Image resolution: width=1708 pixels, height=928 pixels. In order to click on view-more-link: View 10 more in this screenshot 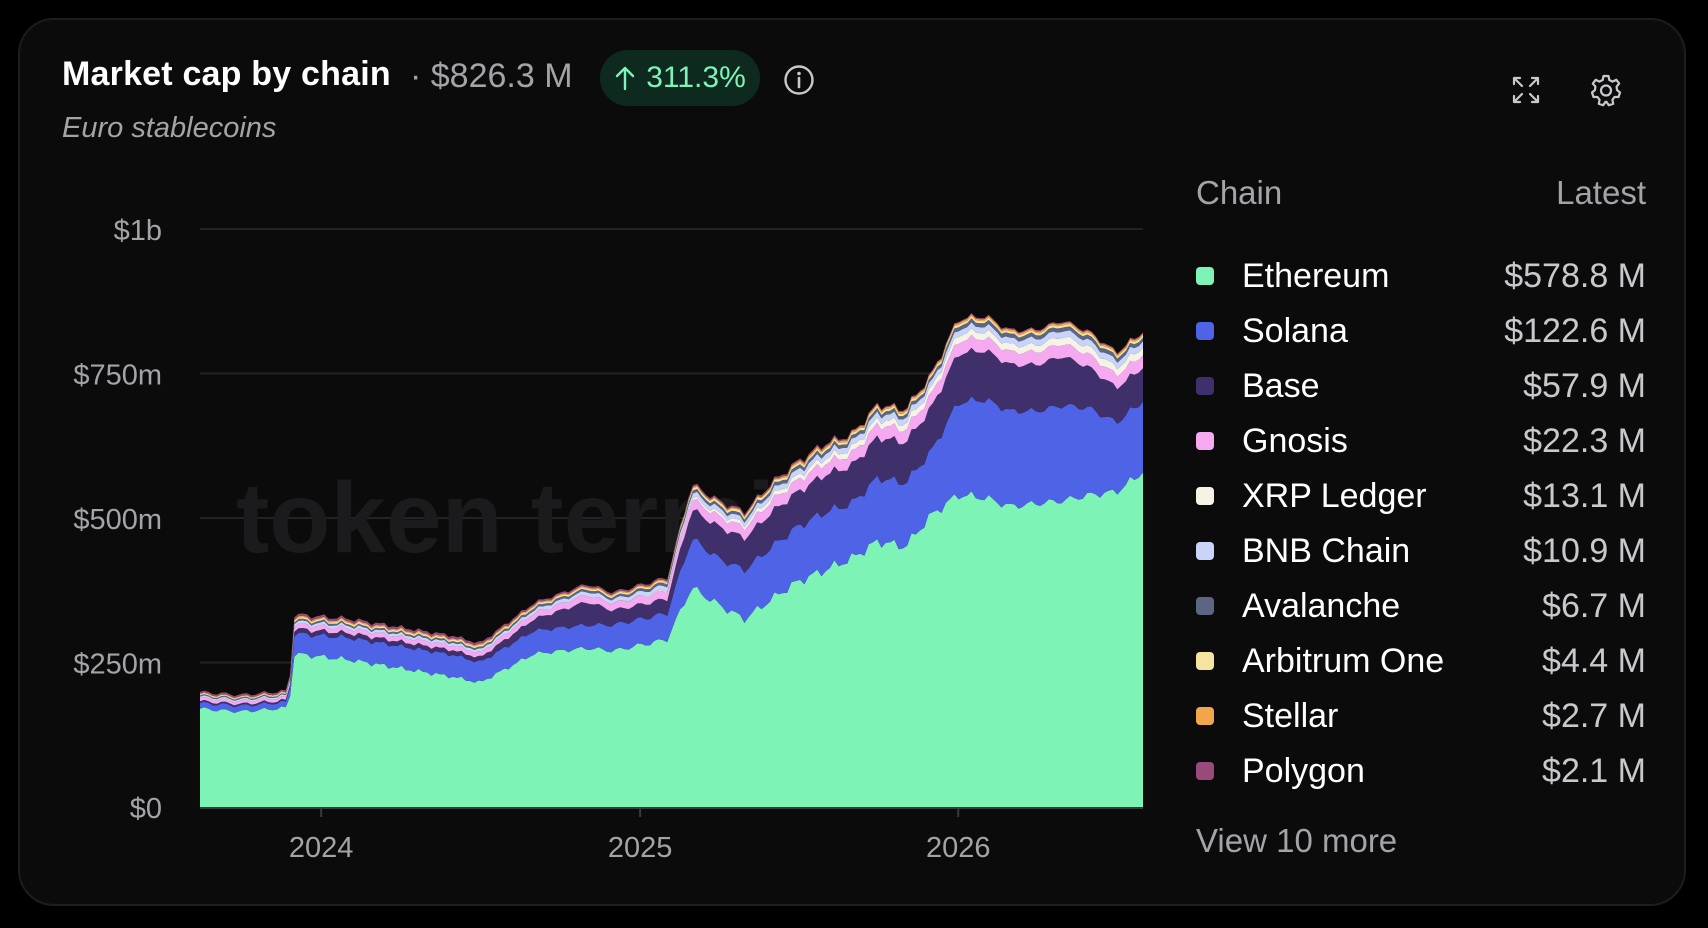, I will do `click(1297, 840)`.